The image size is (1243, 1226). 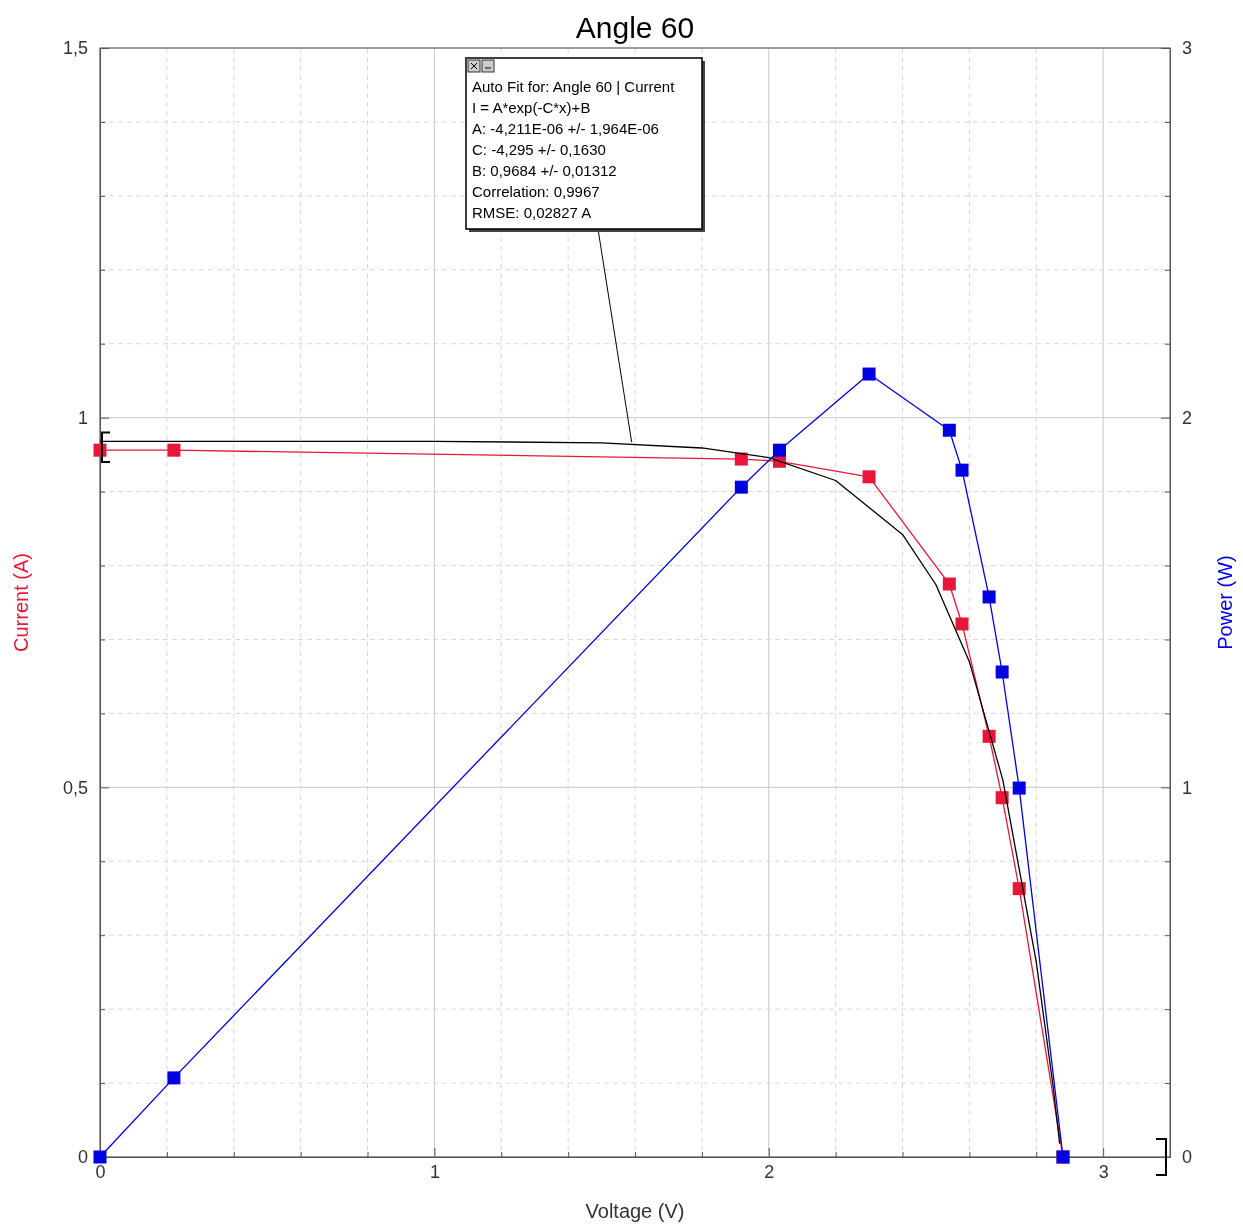 What do you see at coordinates (1187, 1157) in the screenshot?
I see `y2-tick-label: 0` at bounding box center [1187, 1157].